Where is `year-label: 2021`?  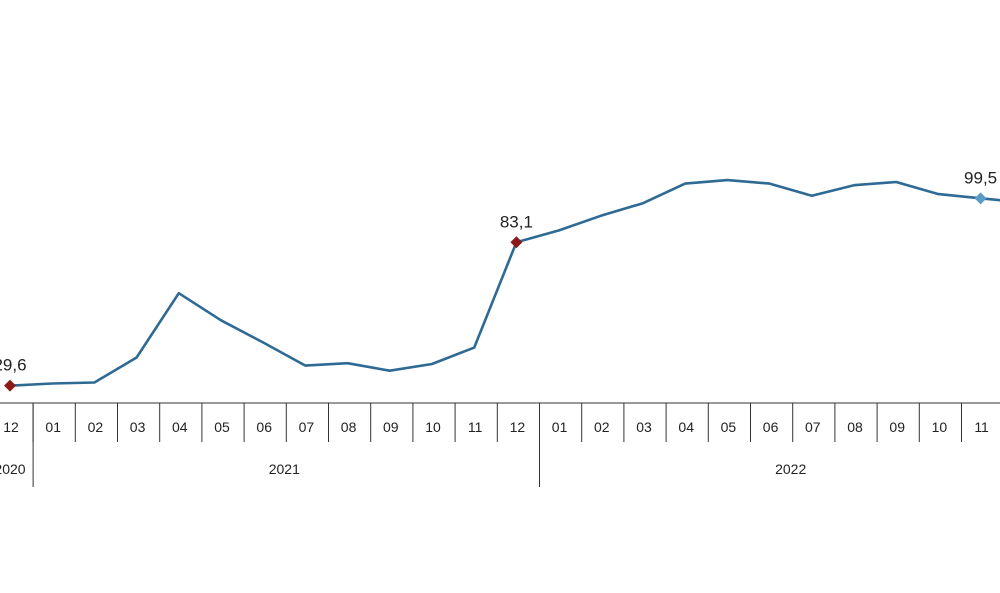 year-label: 2021 is located at coordinates (284, 469).